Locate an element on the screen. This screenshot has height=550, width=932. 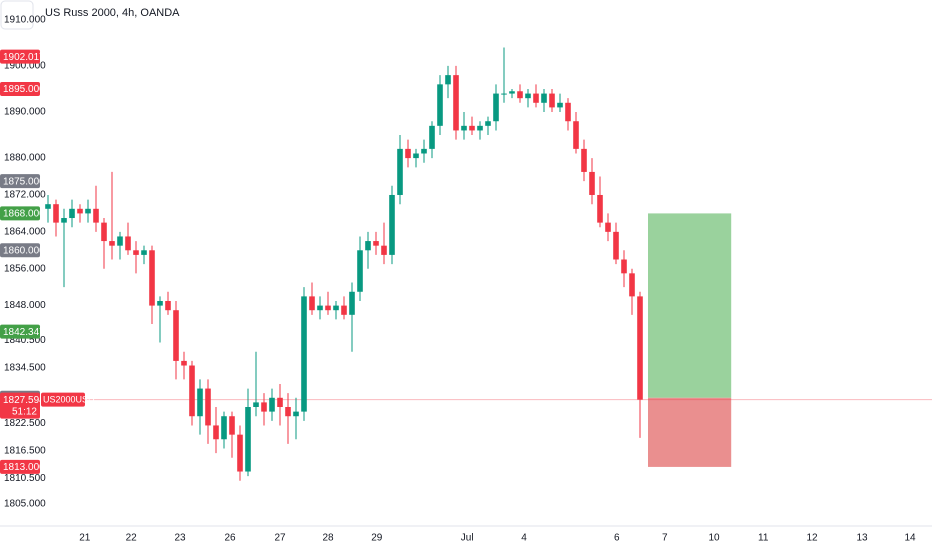
price-label: 1902.017 is located at coordinates (24, 57).